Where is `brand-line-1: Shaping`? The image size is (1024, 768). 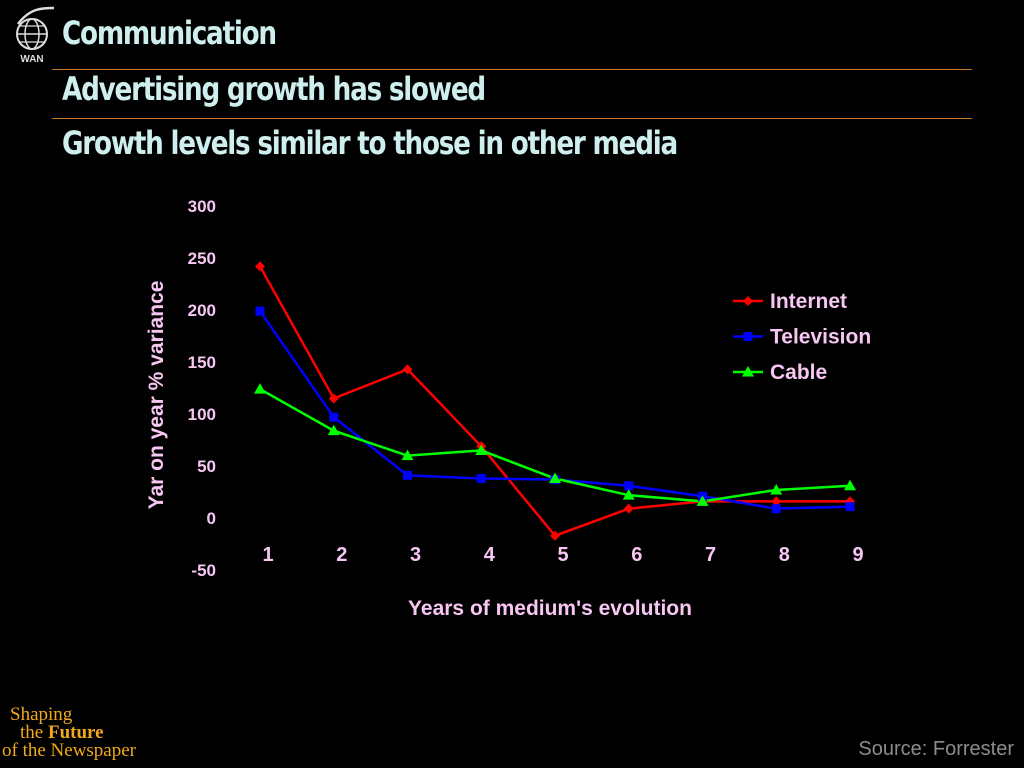 brand-line-1: Shaping is located at coordinates (41, 714).